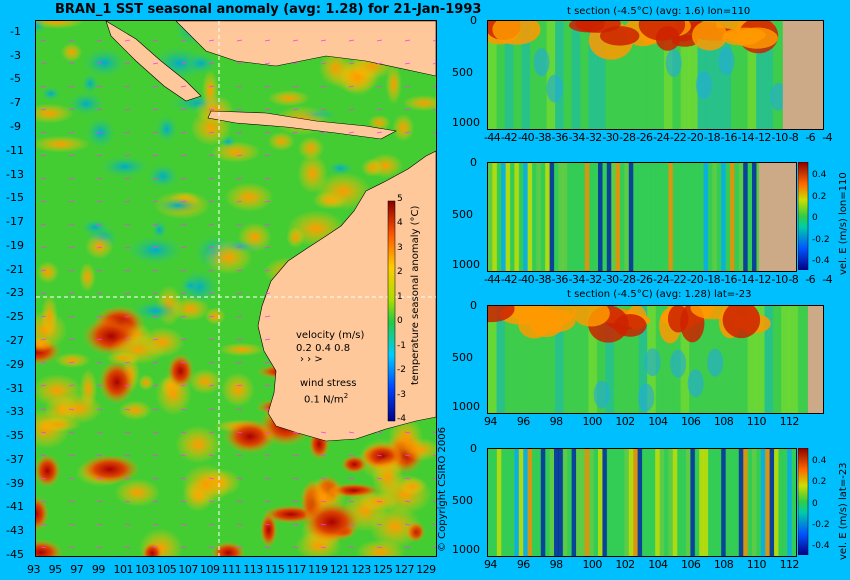 Image resolution: width=850 pixels, height=580 pixels. Describe the element at coordinates (15, 222) in the screenshot. I see `lat-tick-label: -17` at that location.